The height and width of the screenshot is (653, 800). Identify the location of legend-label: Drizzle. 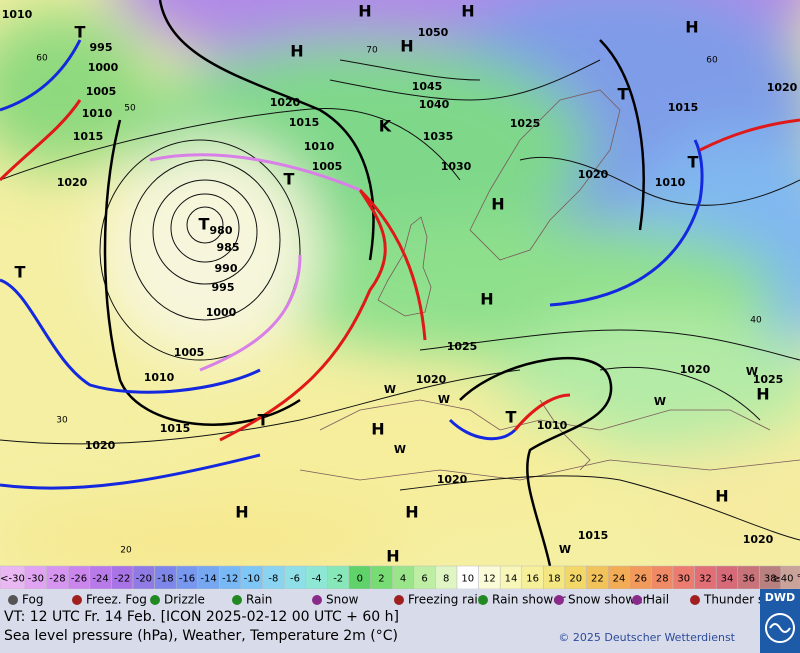
(184, 600).